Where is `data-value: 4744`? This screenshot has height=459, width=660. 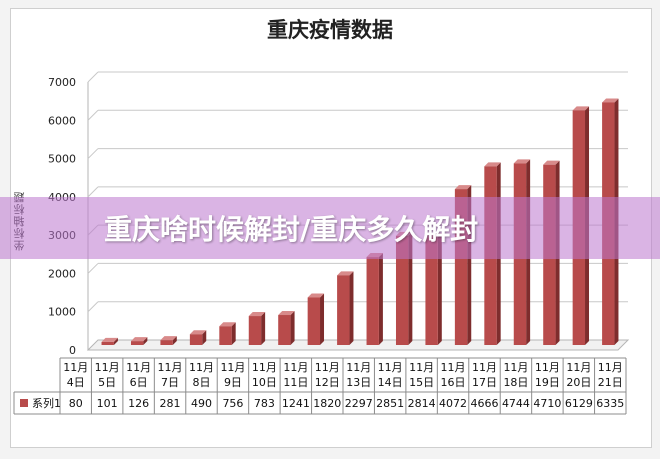 data-value: 4744 is located at coordinates (516, 403).